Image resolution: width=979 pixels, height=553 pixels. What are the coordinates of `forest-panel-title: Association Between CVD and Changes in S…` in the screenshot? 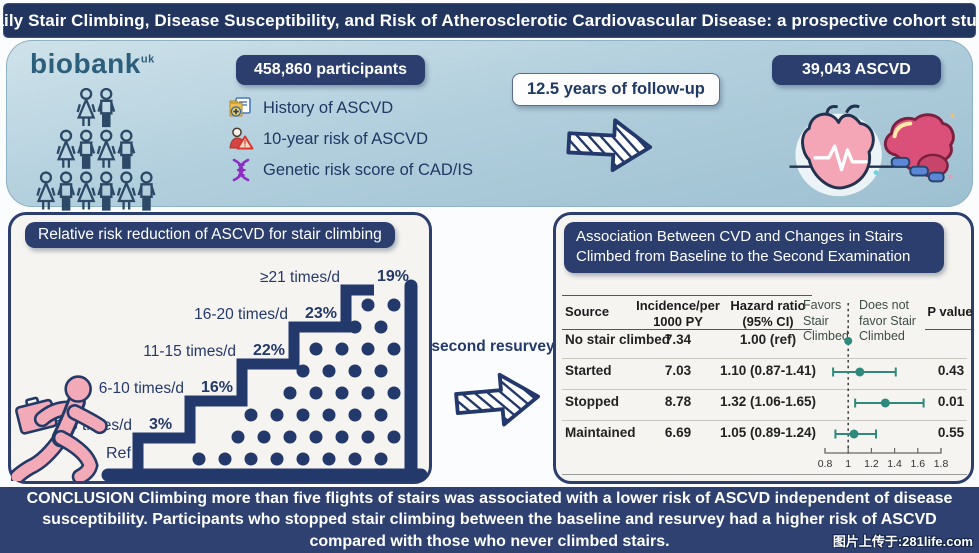 It's located at (754, 247).